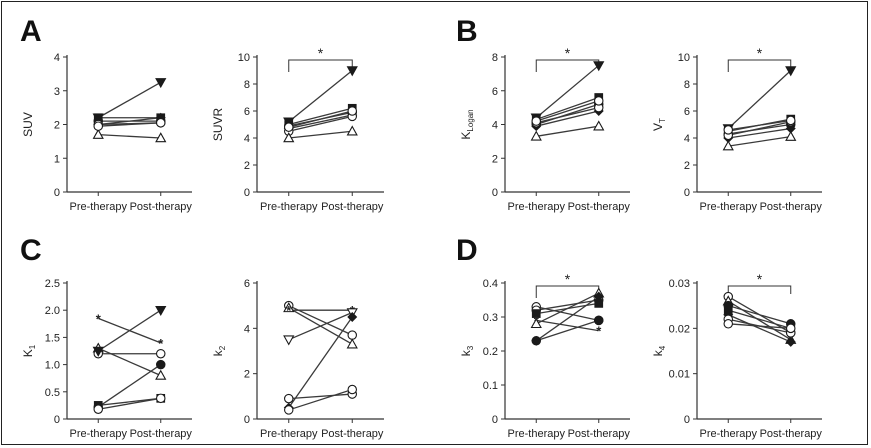 Image resolution: width=871 pixels, height=448 pixels. I want to click on y-tick-label: 0.01, so click(679, 375).